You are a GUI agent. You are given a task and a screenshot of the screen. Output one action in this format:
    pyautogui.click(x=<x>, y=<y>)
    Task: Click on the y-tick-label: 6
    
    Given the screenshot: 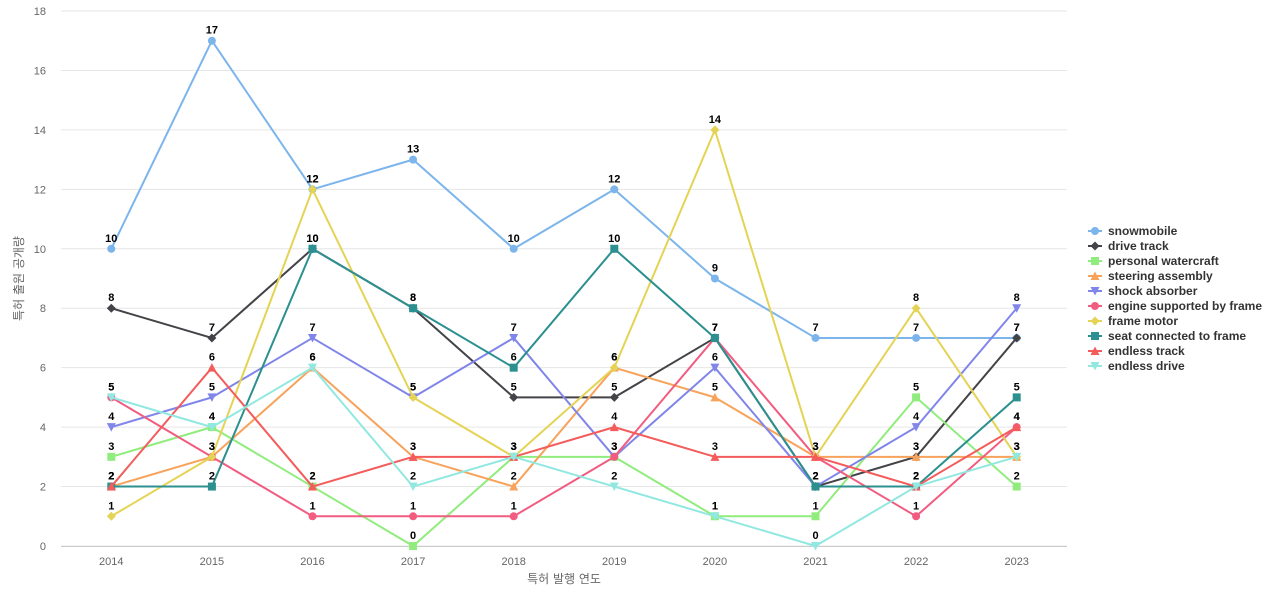 What is the action you would take?
    pyautogui.click(x=43, y=369)
    